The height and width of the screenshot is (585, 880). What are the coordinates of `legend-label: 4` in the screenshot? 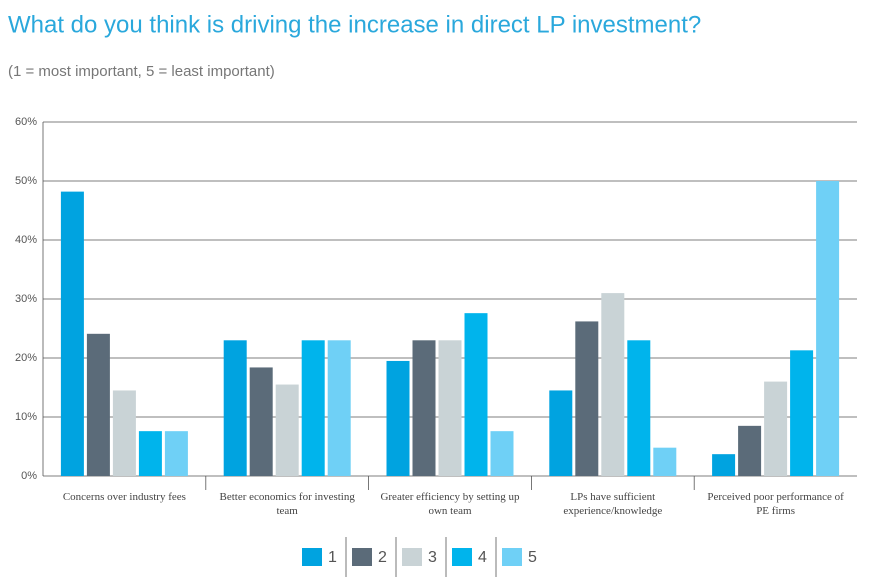 It's located at (482, 557).